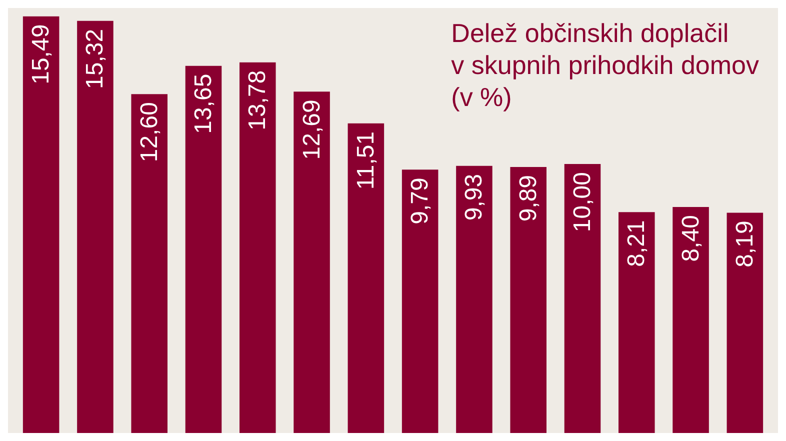 This screenshot has width=786, height=441. What do you see at coordinates (203, 104) in the screenshot?
I see `data-label: 13,65` at bounding box center [203, 104].